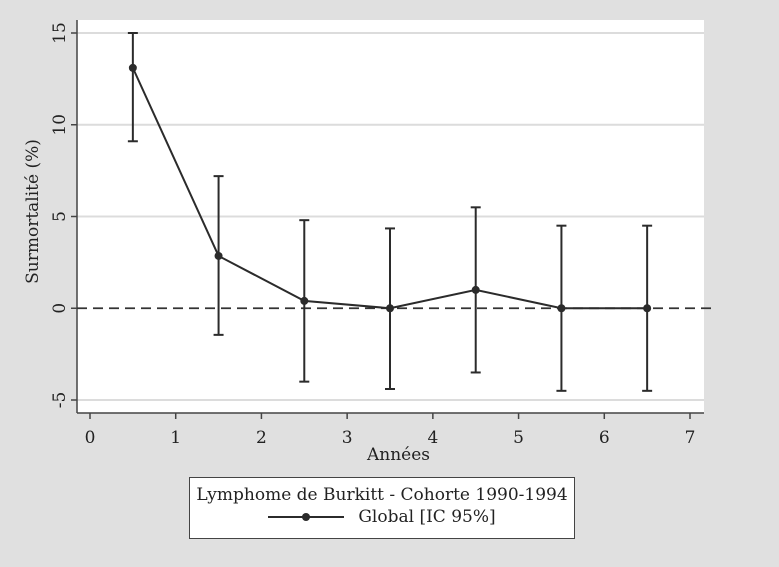  What do you see at coordinates (33, 211) in the screenshot?
I see `y-axis-label: Surmortalité (%)` at bounding box center [33, 211].